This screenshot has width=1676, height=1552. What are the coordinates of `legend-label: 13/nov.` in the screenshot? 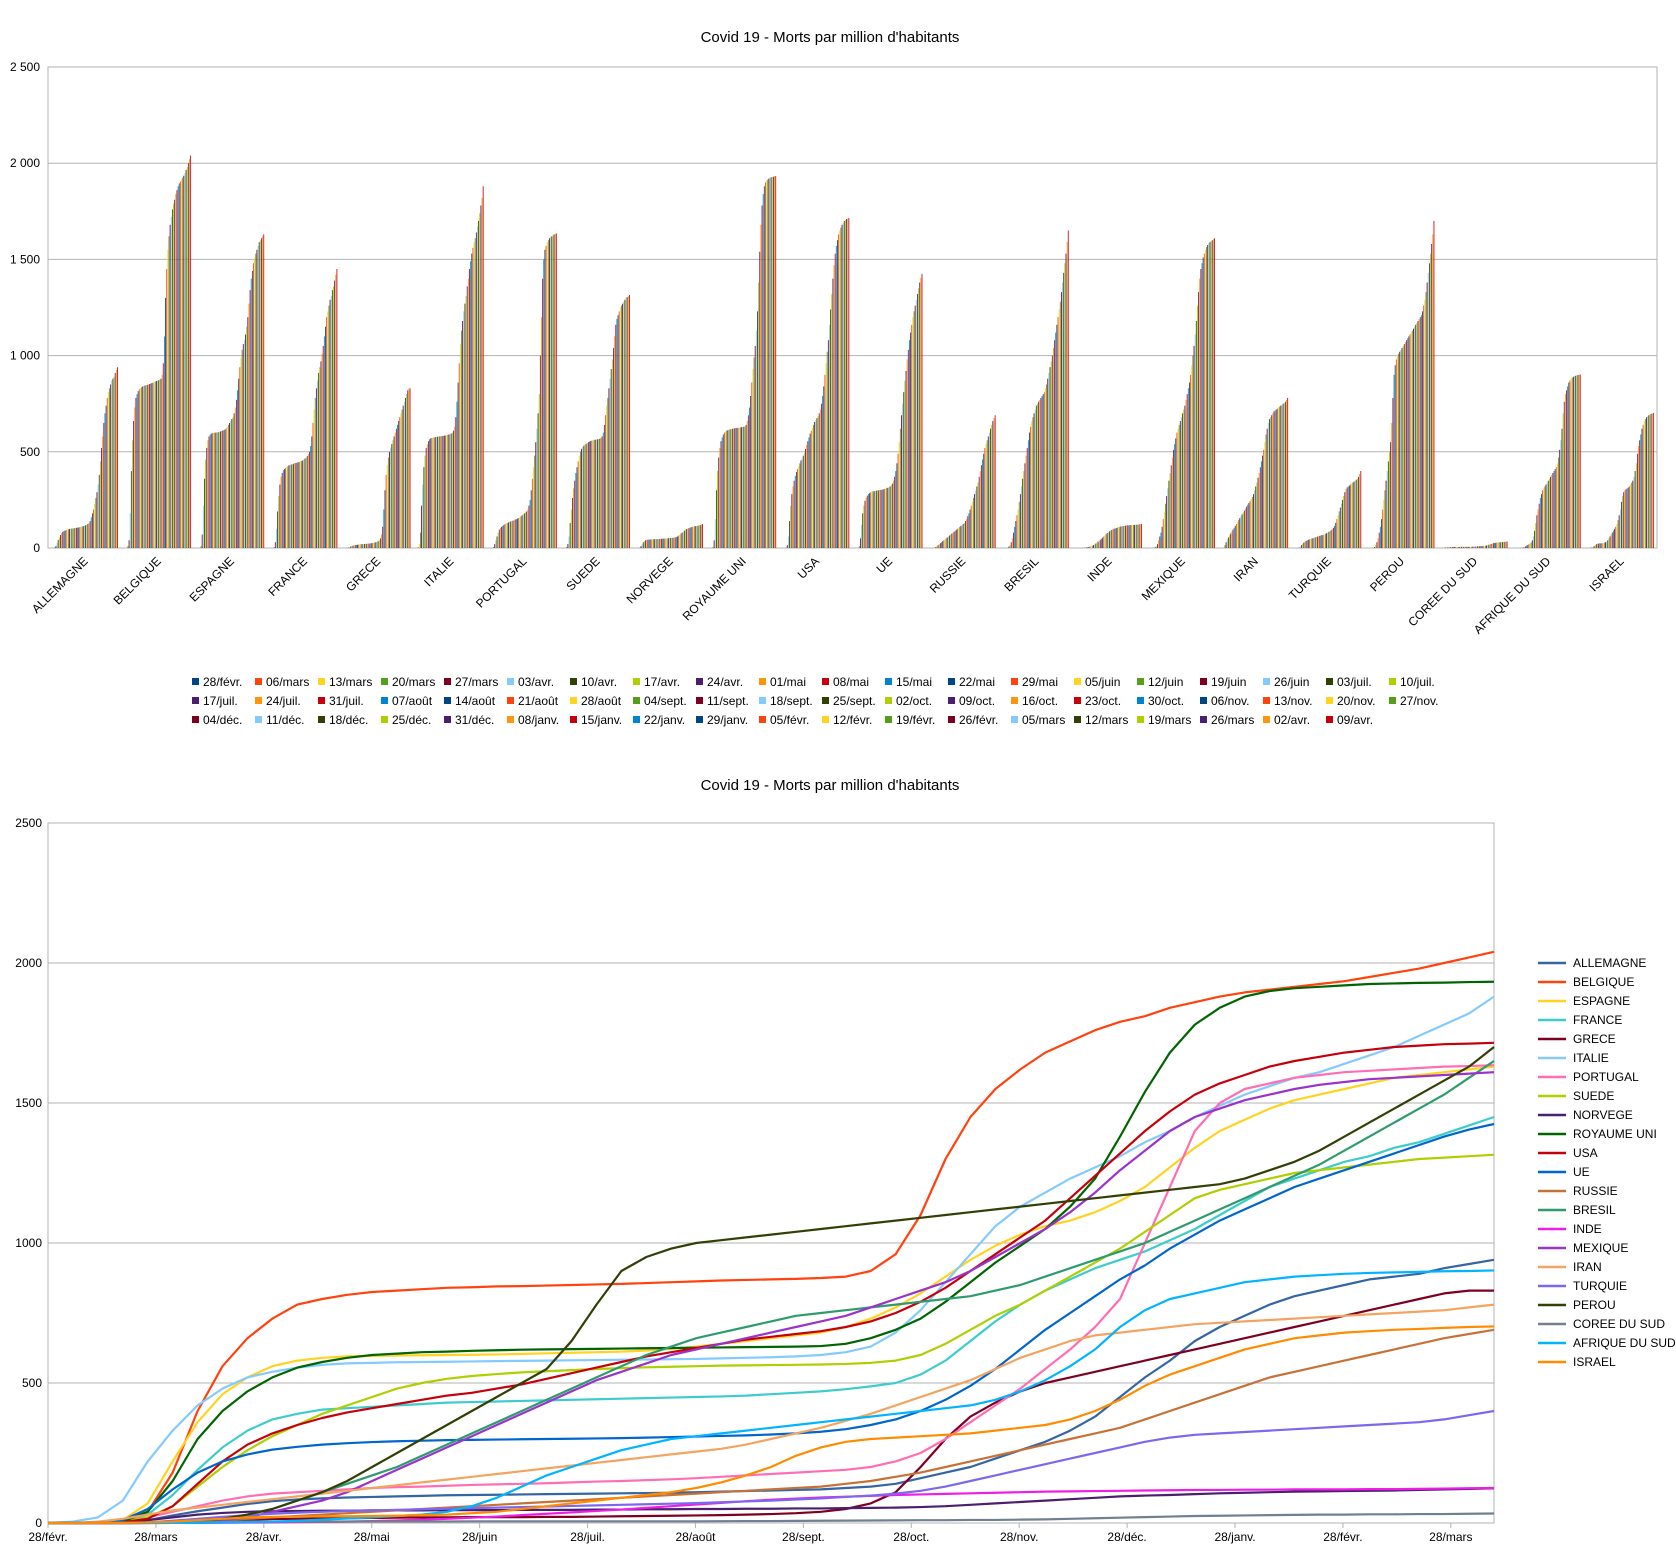 It's located at (1293, 701).